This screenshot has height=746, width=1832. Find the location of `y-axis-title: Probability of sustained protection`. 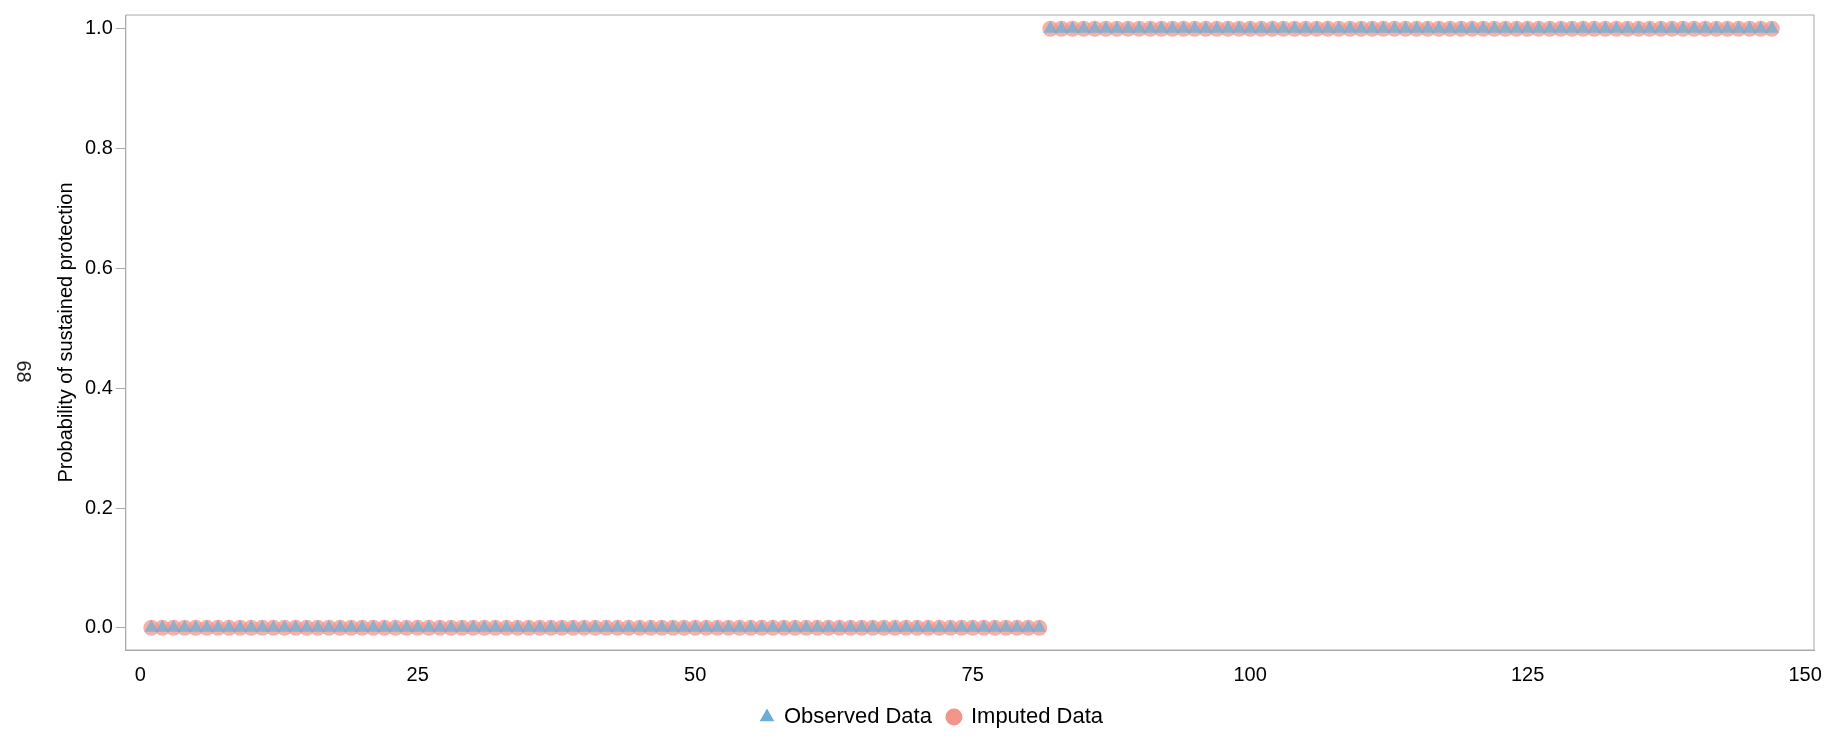

y-axis-title: Probability of sustained protection is located at coordinates (64, 332).